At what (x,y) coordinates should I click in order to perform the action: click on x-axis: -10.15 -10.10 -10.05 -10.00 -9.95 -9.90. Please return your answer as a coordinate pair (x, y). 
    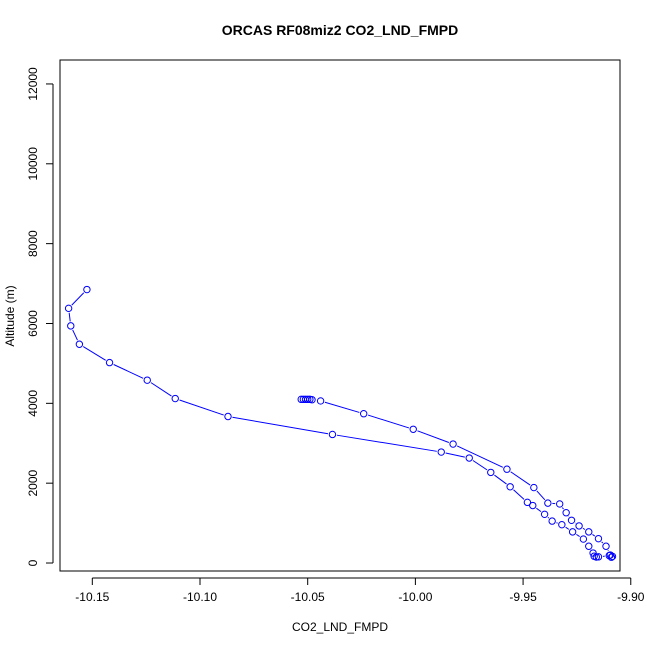
    Looking at the image, I should click on (360, 590).